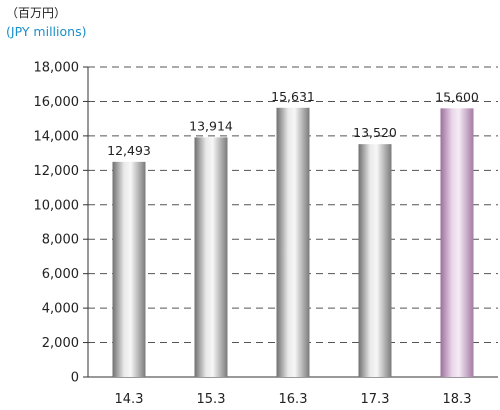 The width and height of the screenshot is (500, 410). What do you see at coordinates (375, 399) in the screenshot?
I see `x-tick-label: 17.3` at bounding box center [375, 399].